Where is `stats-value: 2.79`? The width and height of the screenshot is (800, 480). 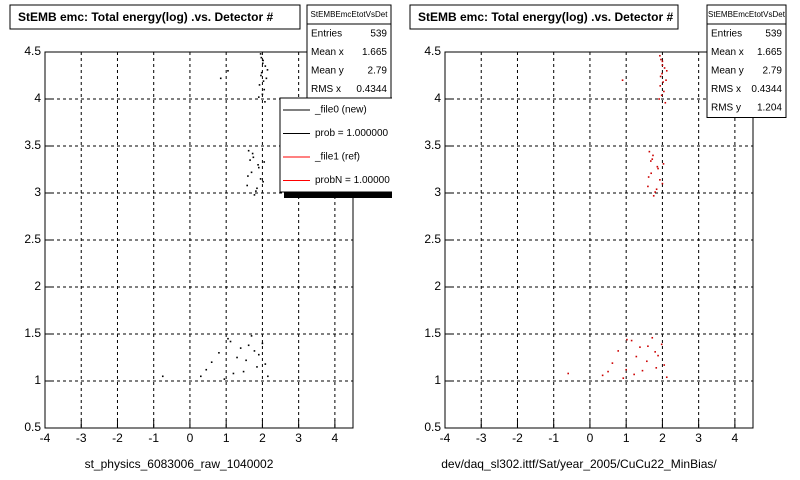
stats-value: 2.79 is located at coordinates (773, 71).